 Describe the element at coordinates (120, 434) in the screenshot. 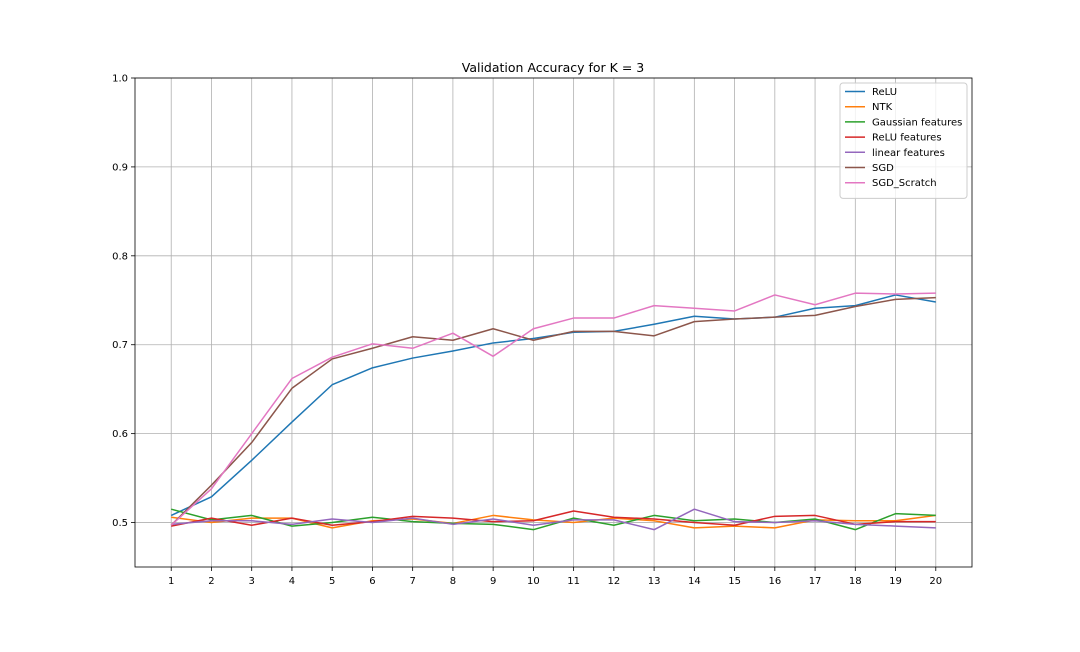

I see `y-tick-label: 0.6` at that location.